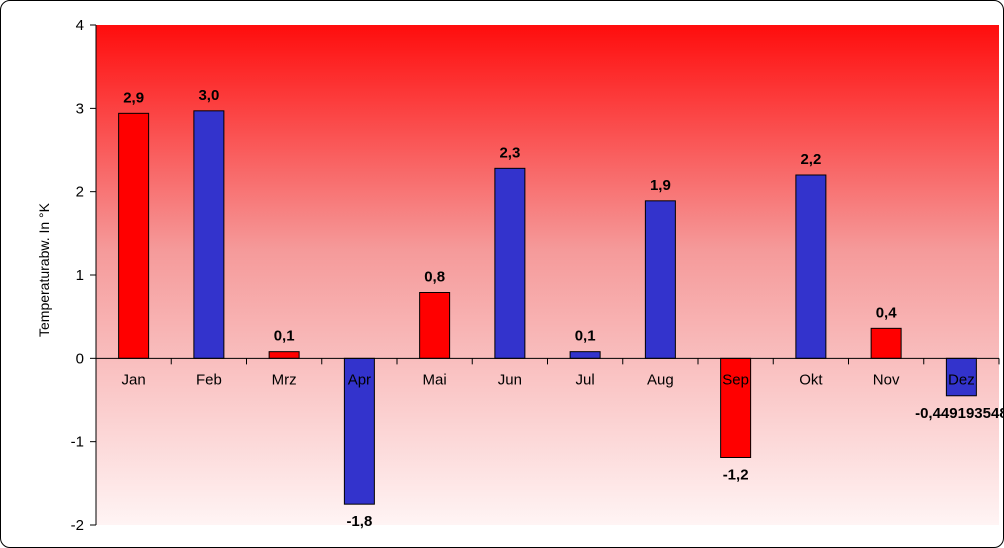  What do you see at coordinates (736, 475) in the screenshot?
I see `data-label-sep: -1,2` at bounding box center [736, 475].